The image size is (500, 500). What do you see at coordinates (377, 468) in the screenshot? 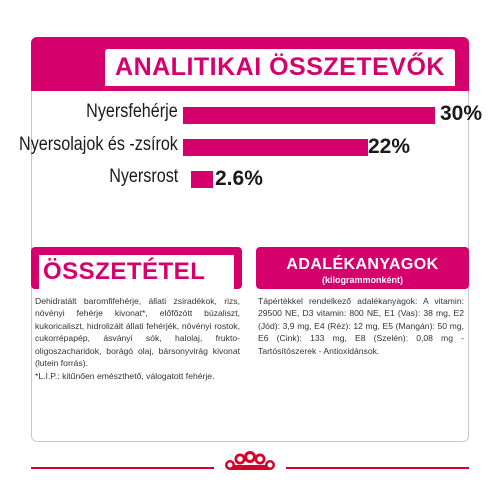
I see `footer-line-right` at bounding box center [377, 468].